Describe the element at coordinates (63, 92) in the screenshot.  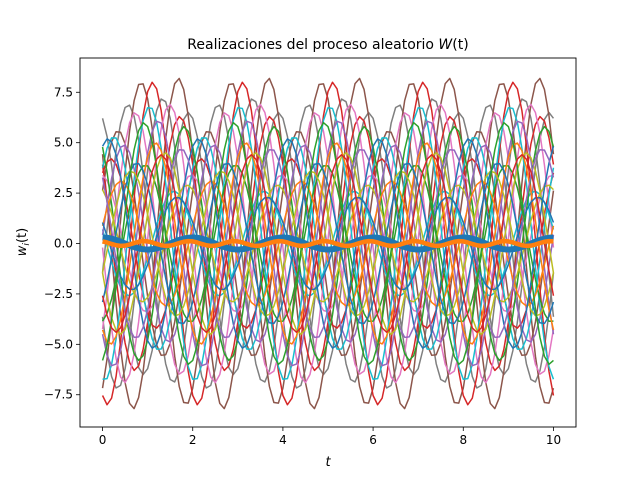
I see `y-tick-label: 7.5` at that location.